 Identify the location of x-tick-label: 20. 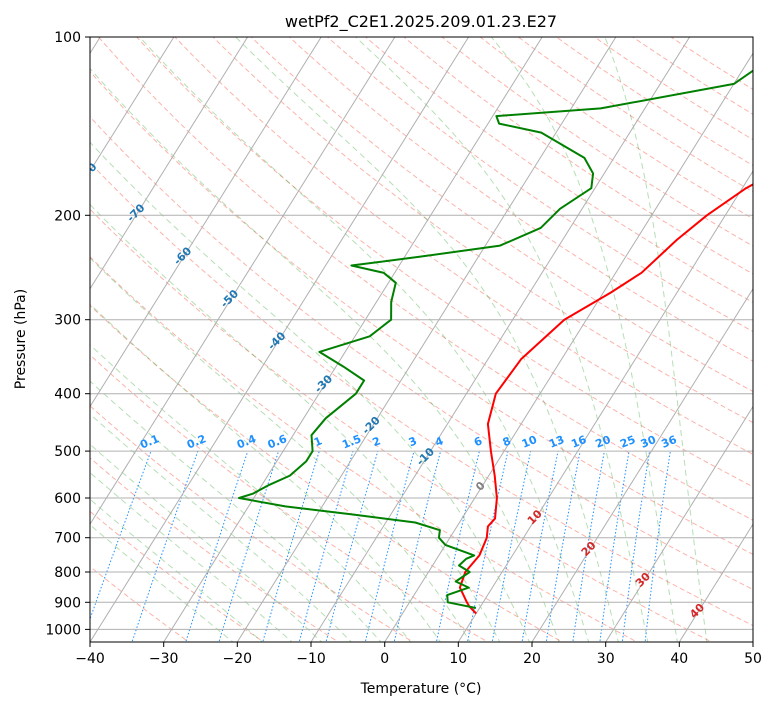
(532, 659).